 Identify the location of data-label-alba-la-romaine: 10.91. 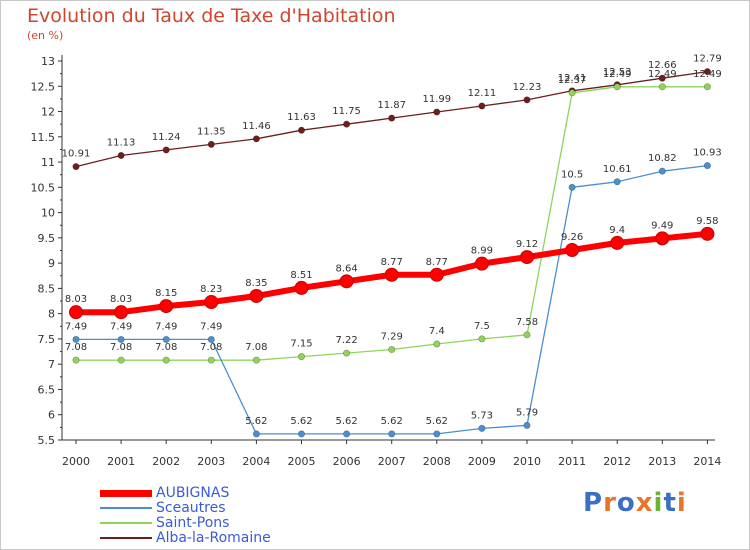
(76, 154).